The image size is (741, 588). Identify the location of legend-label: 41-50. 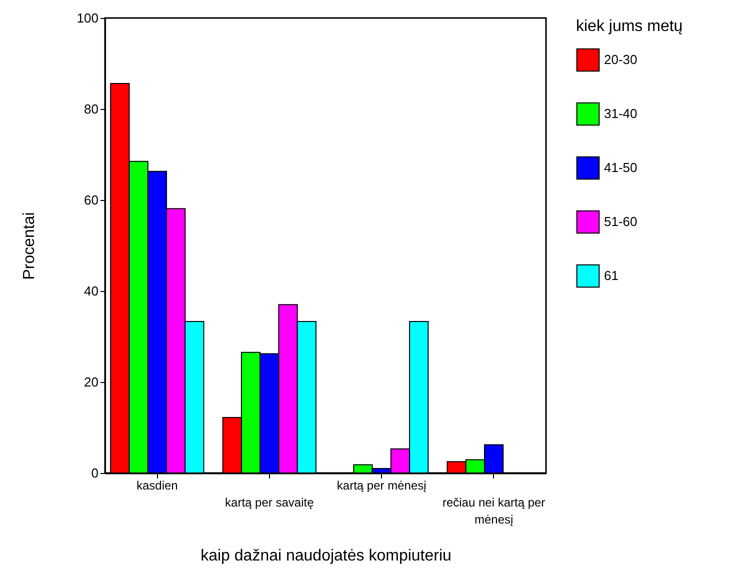
(621, 167).